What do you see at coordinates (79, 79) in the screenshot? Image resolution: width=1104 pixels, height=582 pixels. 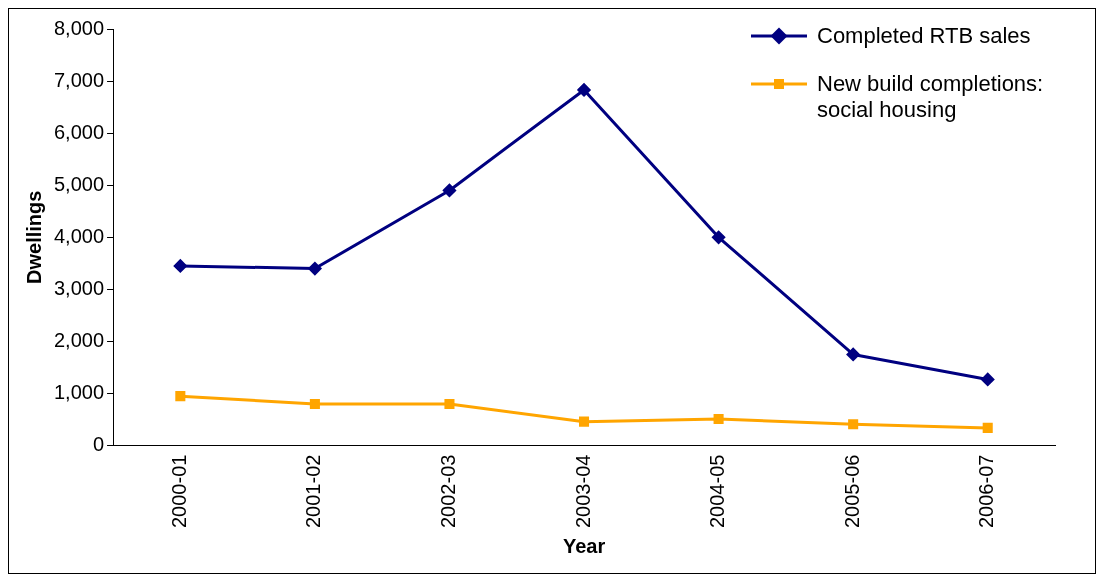 I see `y-tick-label: 7,000` at bounding box center [79, 79].